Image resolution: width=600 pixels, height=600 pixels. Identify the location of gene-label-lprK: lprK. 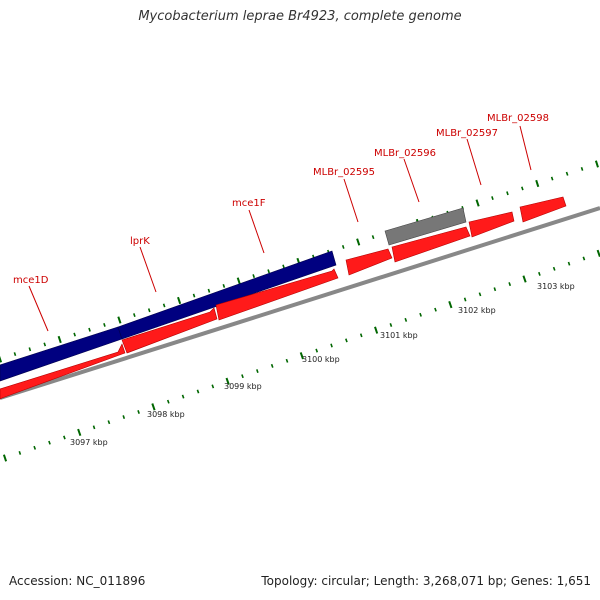
(140, 241).